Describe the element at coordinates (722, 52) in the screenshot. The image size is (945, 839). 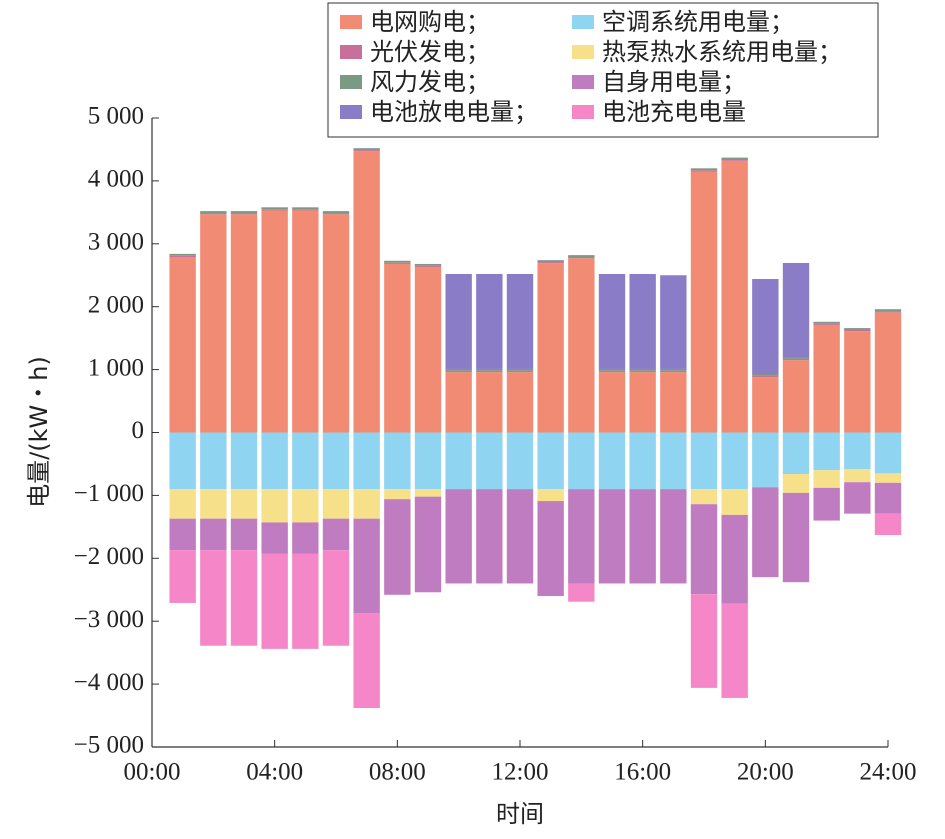
I see `legend-label: 热泵热水系统用电量；` at that location.